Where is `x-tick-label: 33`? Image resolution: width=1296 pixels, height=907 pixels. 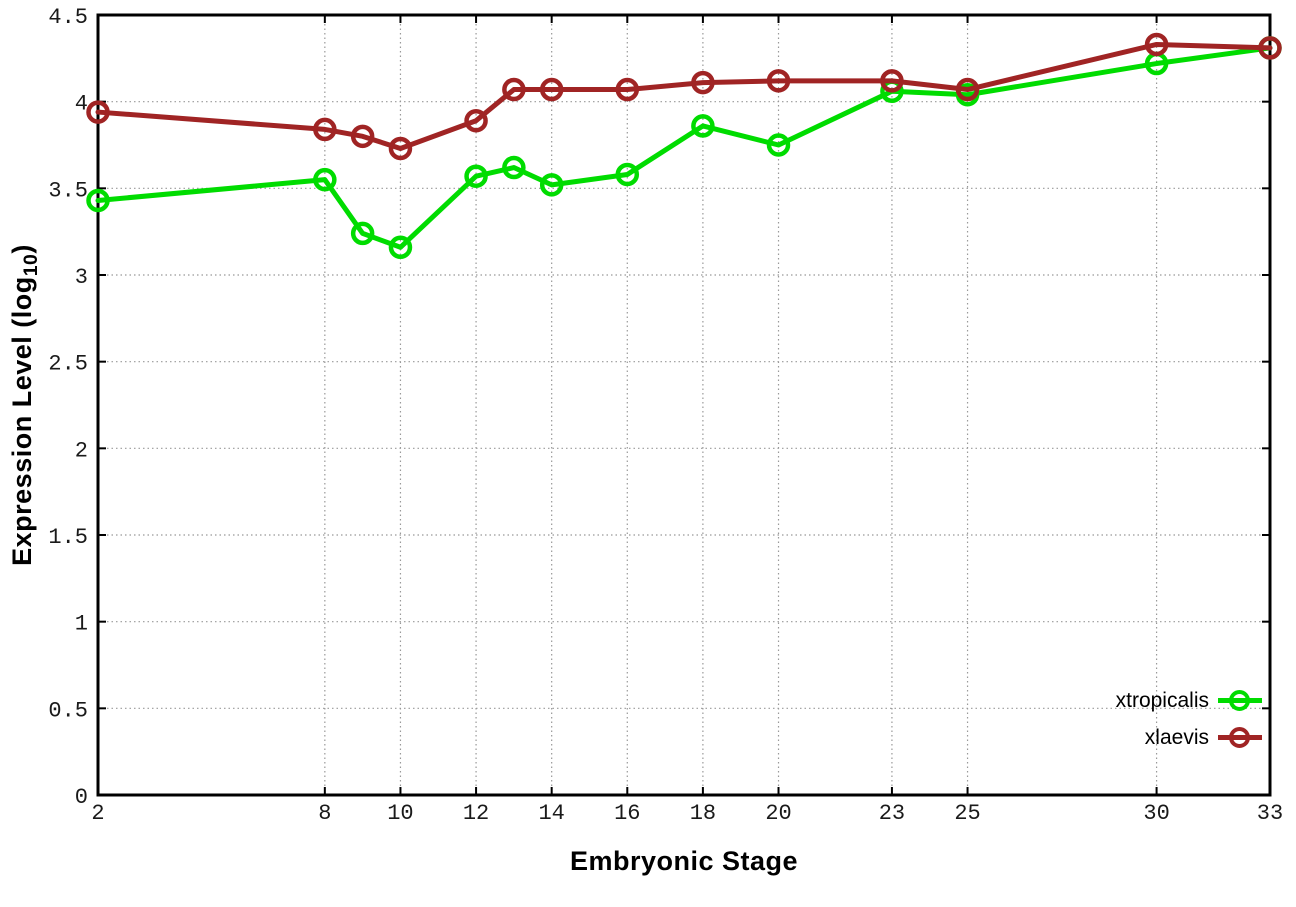 x-tick-label: 33 is located at coordinates (1270, 813).